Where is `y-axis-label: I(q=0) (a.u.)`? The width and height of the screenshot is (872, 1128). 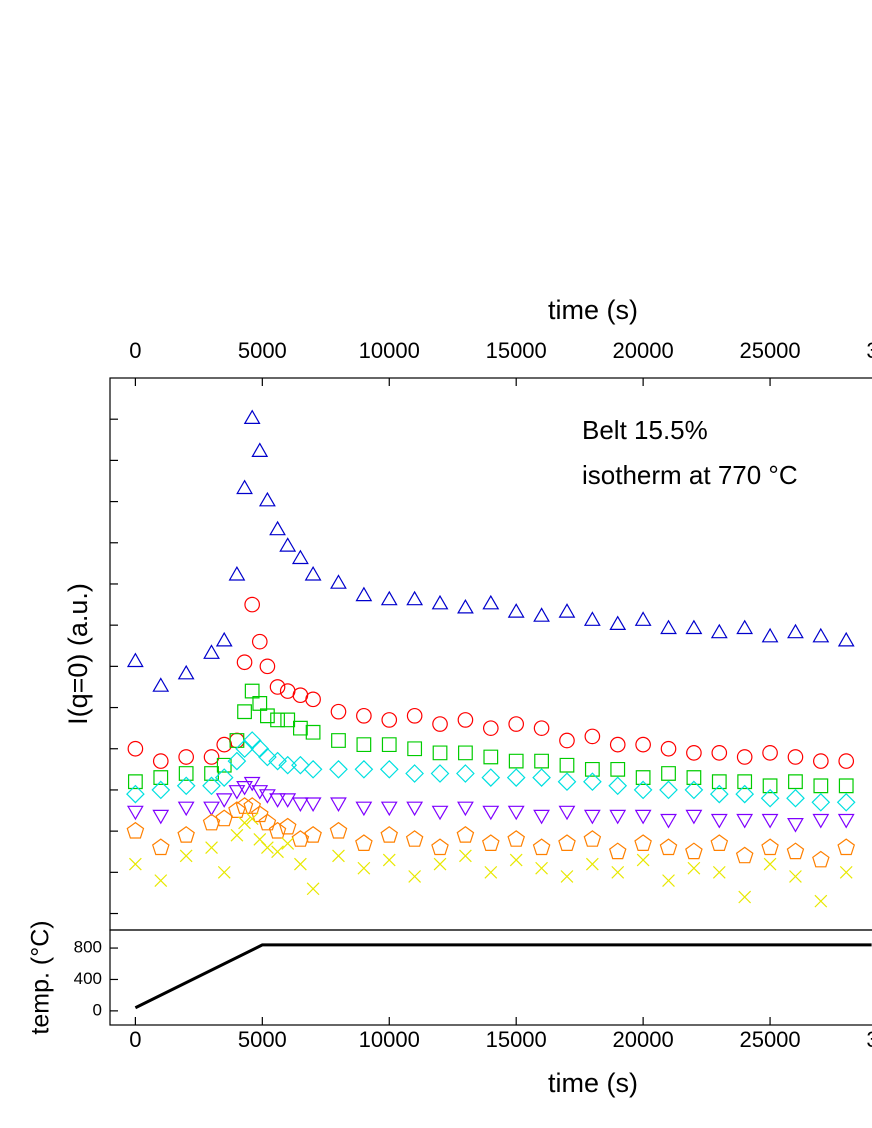
y-axis-label: I(q=0) (a.u.) is located at coordinates (78, 654).